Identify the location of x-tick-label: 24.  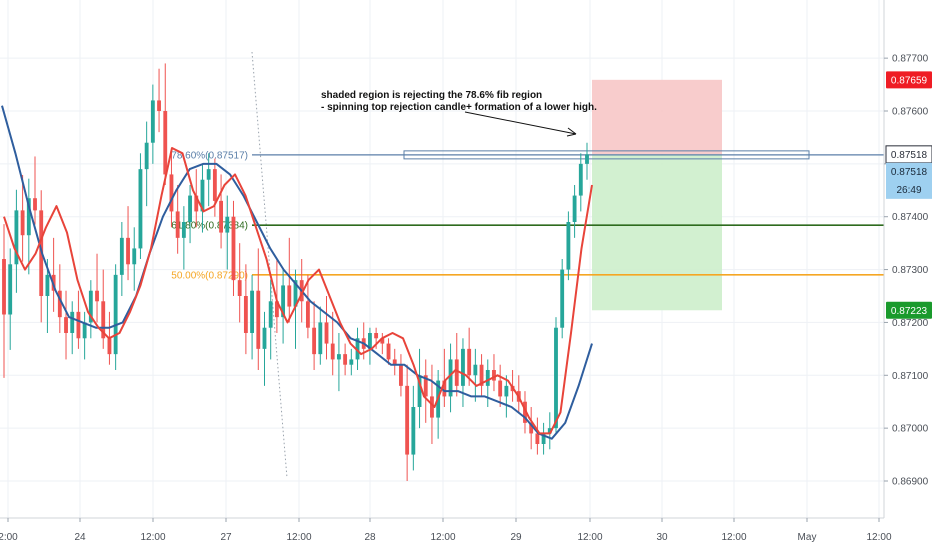
(80, 537).